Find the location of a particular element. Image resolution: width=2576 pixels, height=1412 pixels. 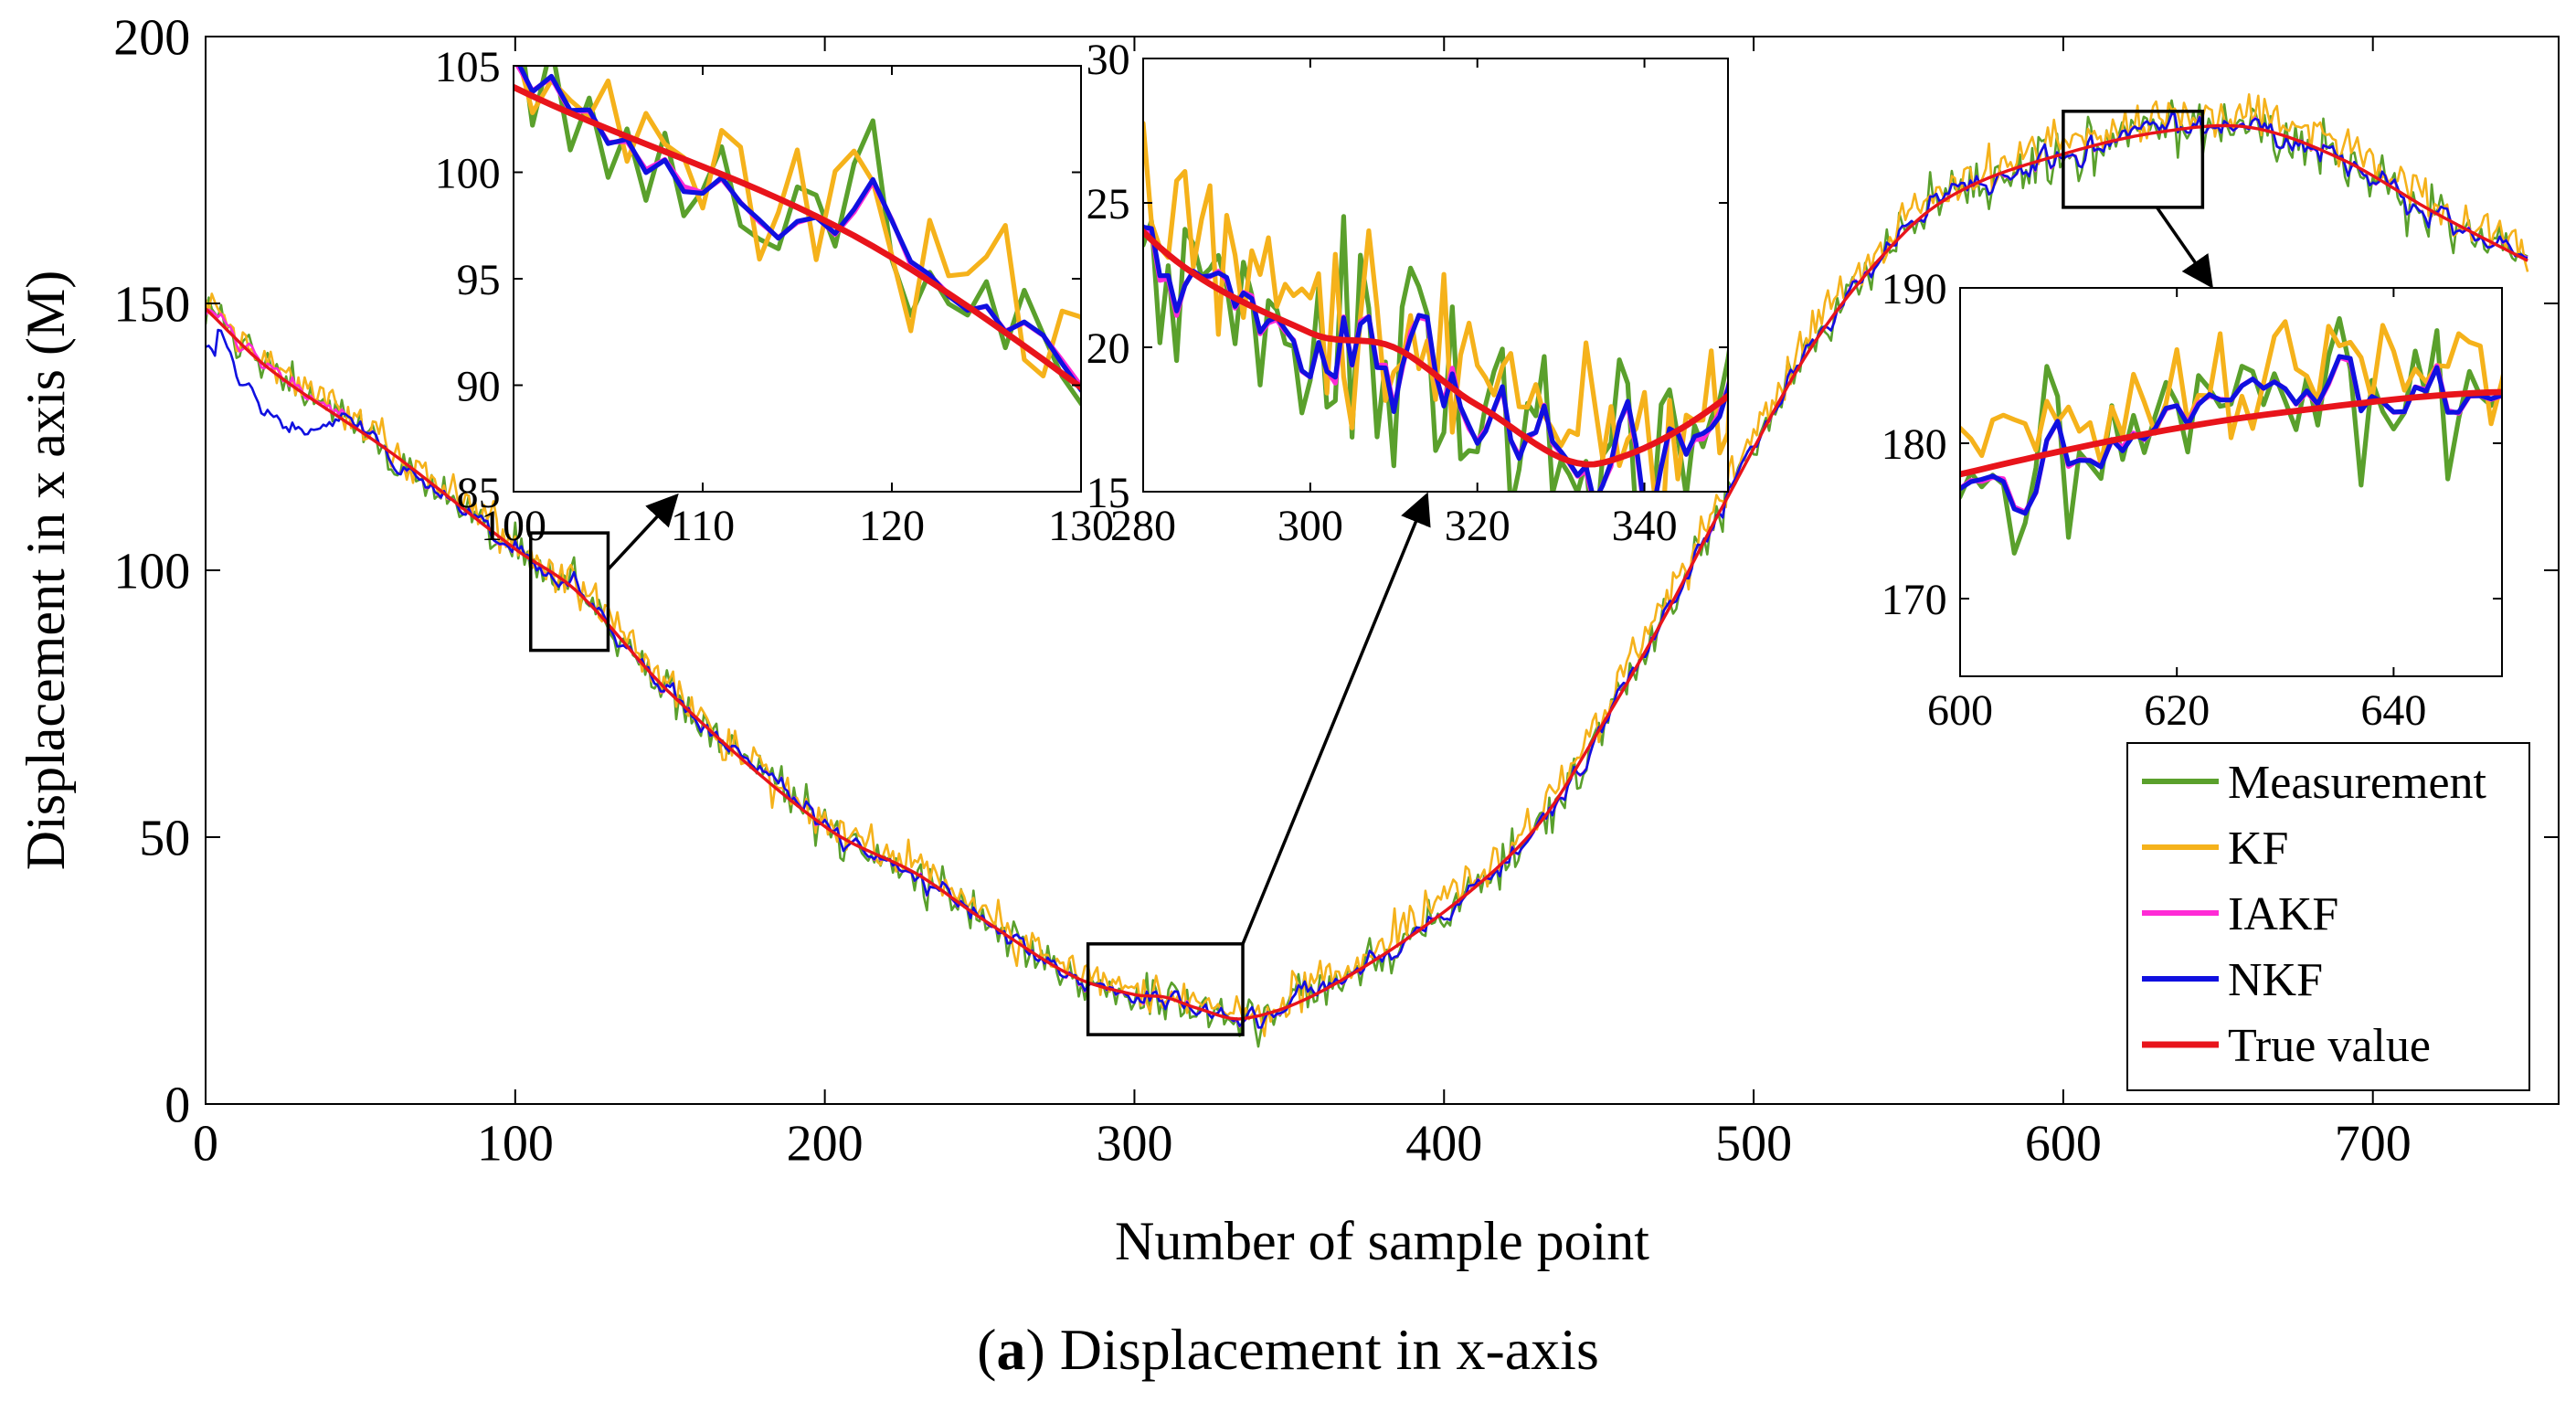

inset-3-ytick-label: 180 is located at coordinates (1914, 444).